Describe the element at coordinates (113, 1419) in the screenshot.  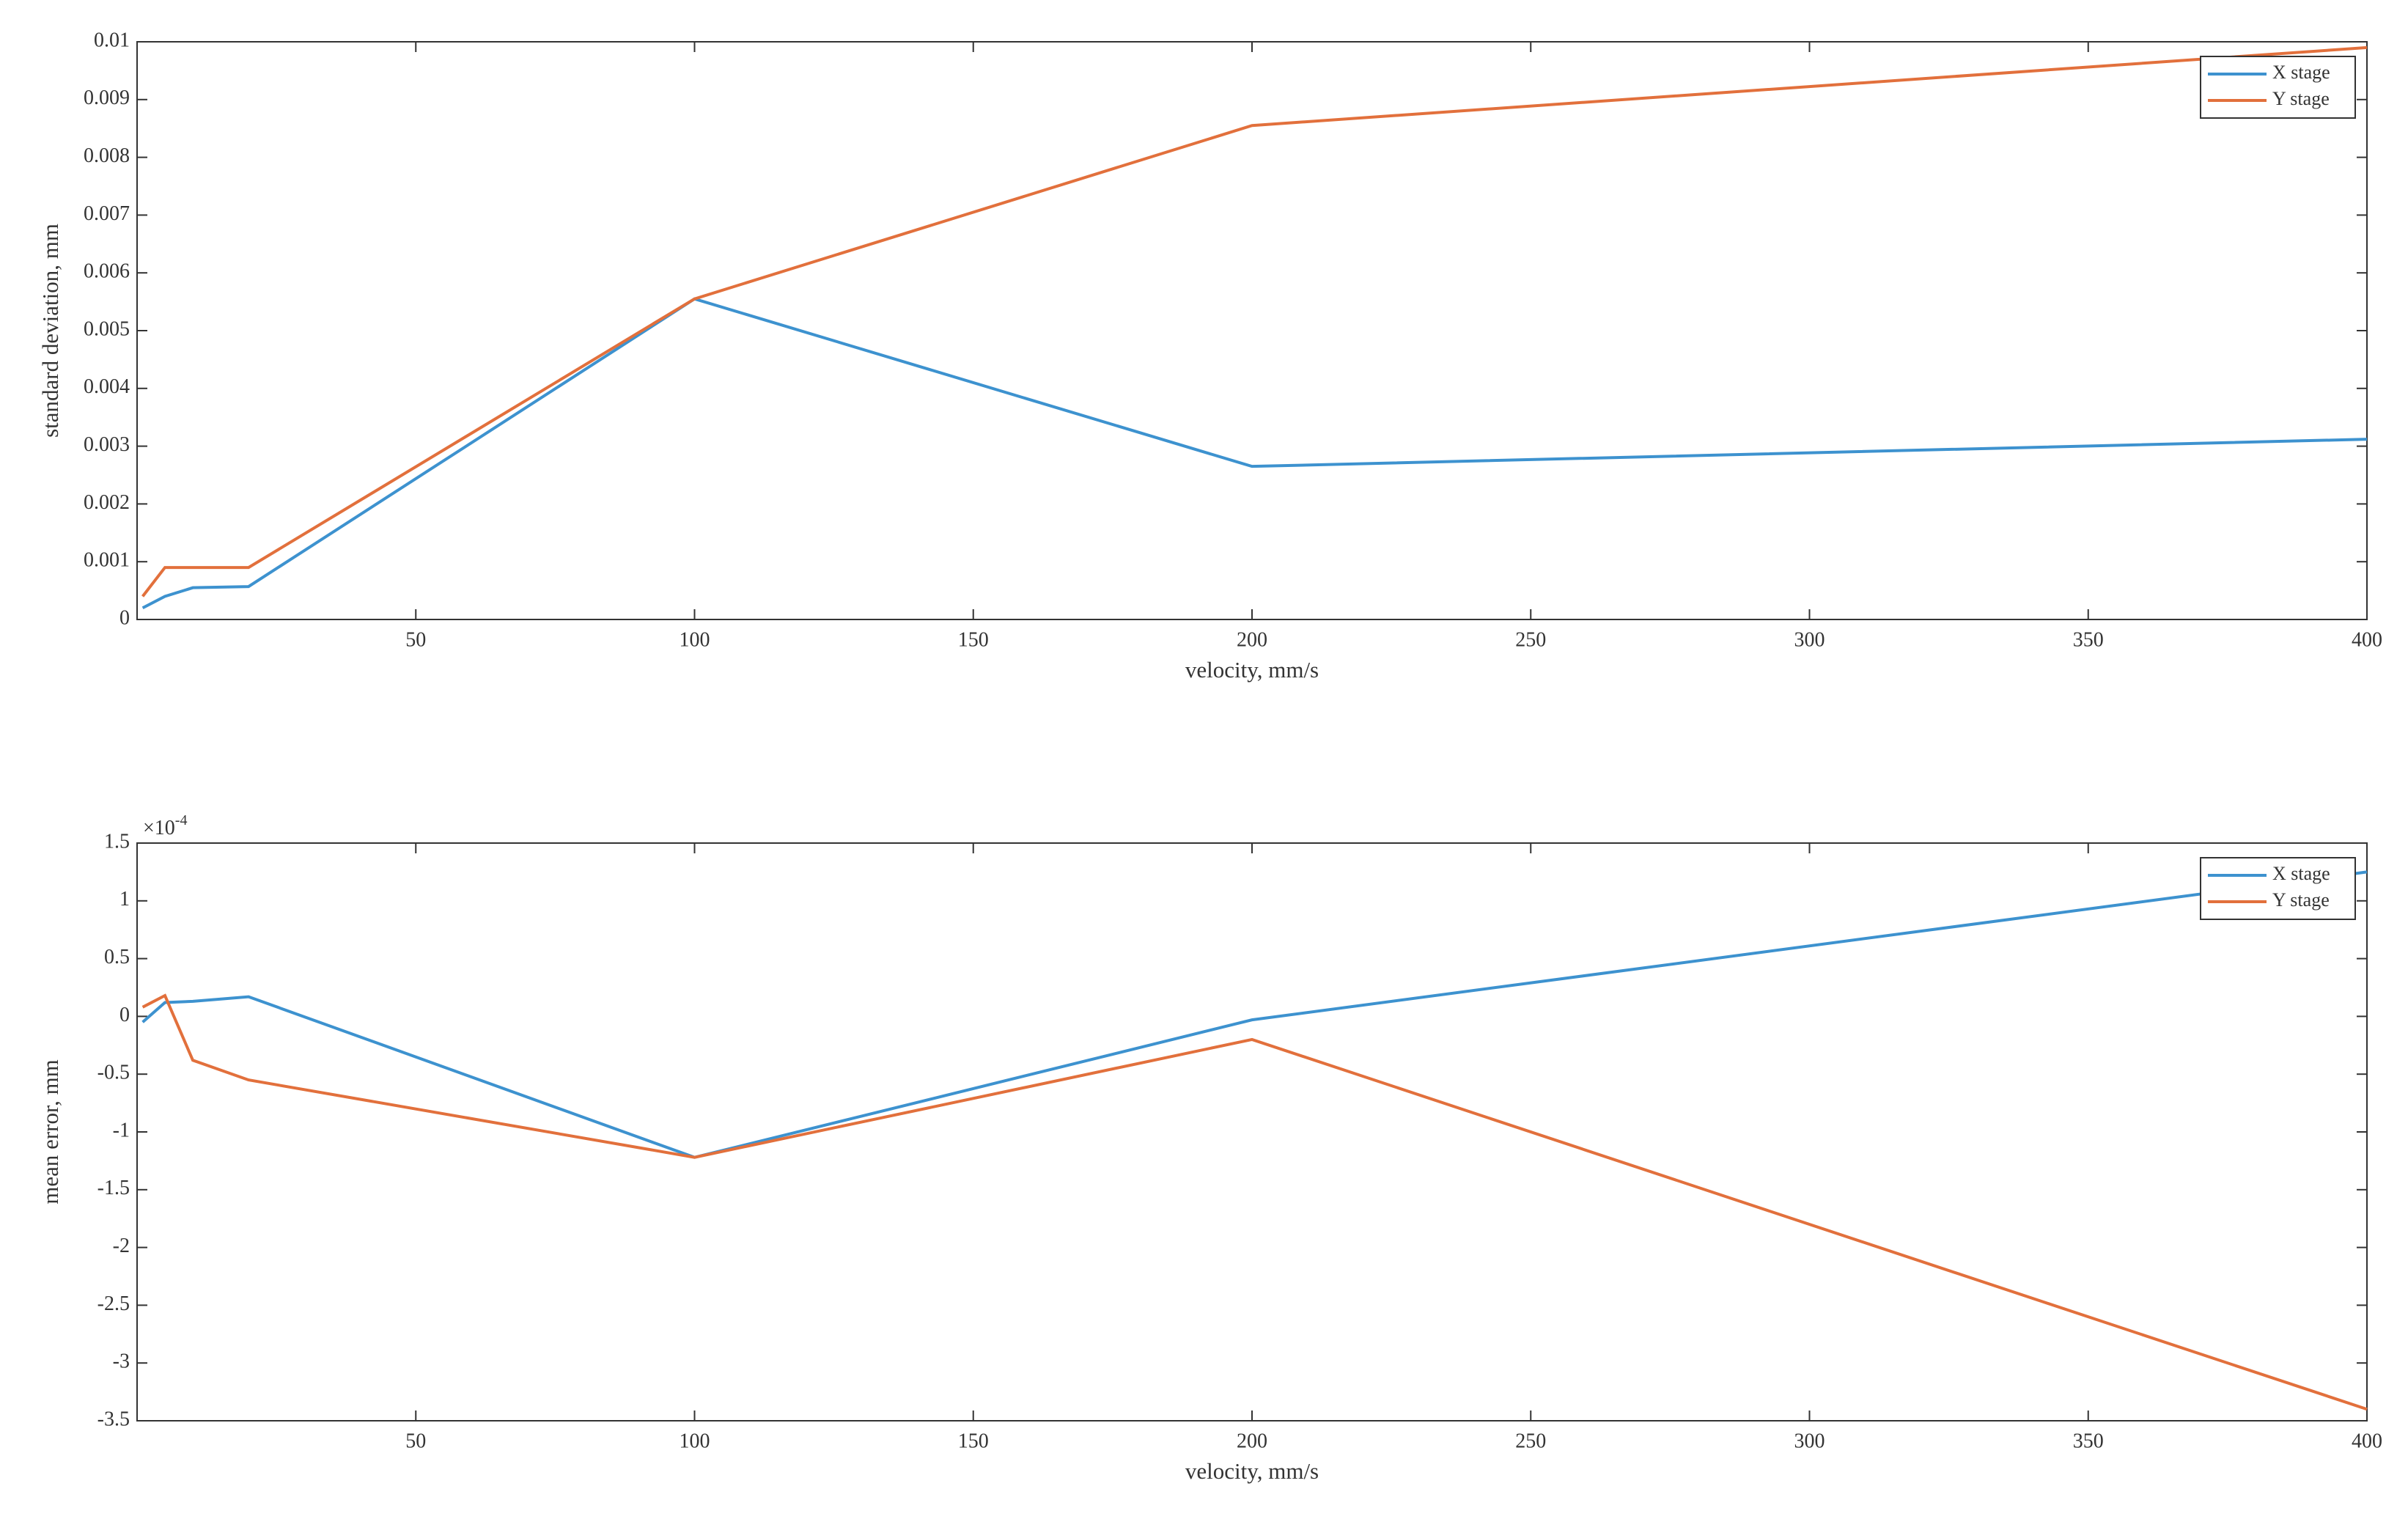
I see `y-tick-label: -3.5` at that location.